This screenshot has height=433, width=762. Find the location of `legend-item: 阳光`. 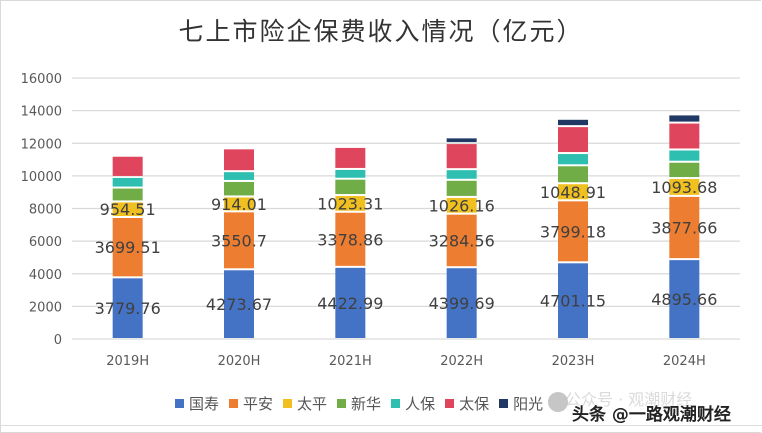

legend-item: 阳光 is located at coordinates (521, 403).